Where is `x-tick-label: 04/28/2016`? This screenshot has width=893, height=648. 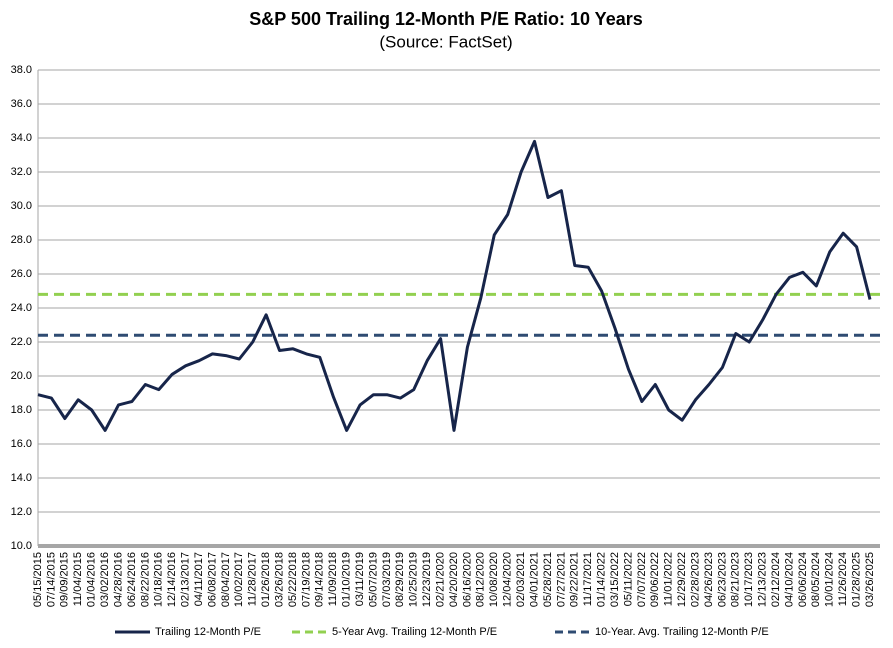
x-tick-label: 04/28/2016 is located at coordinates (118, 579).